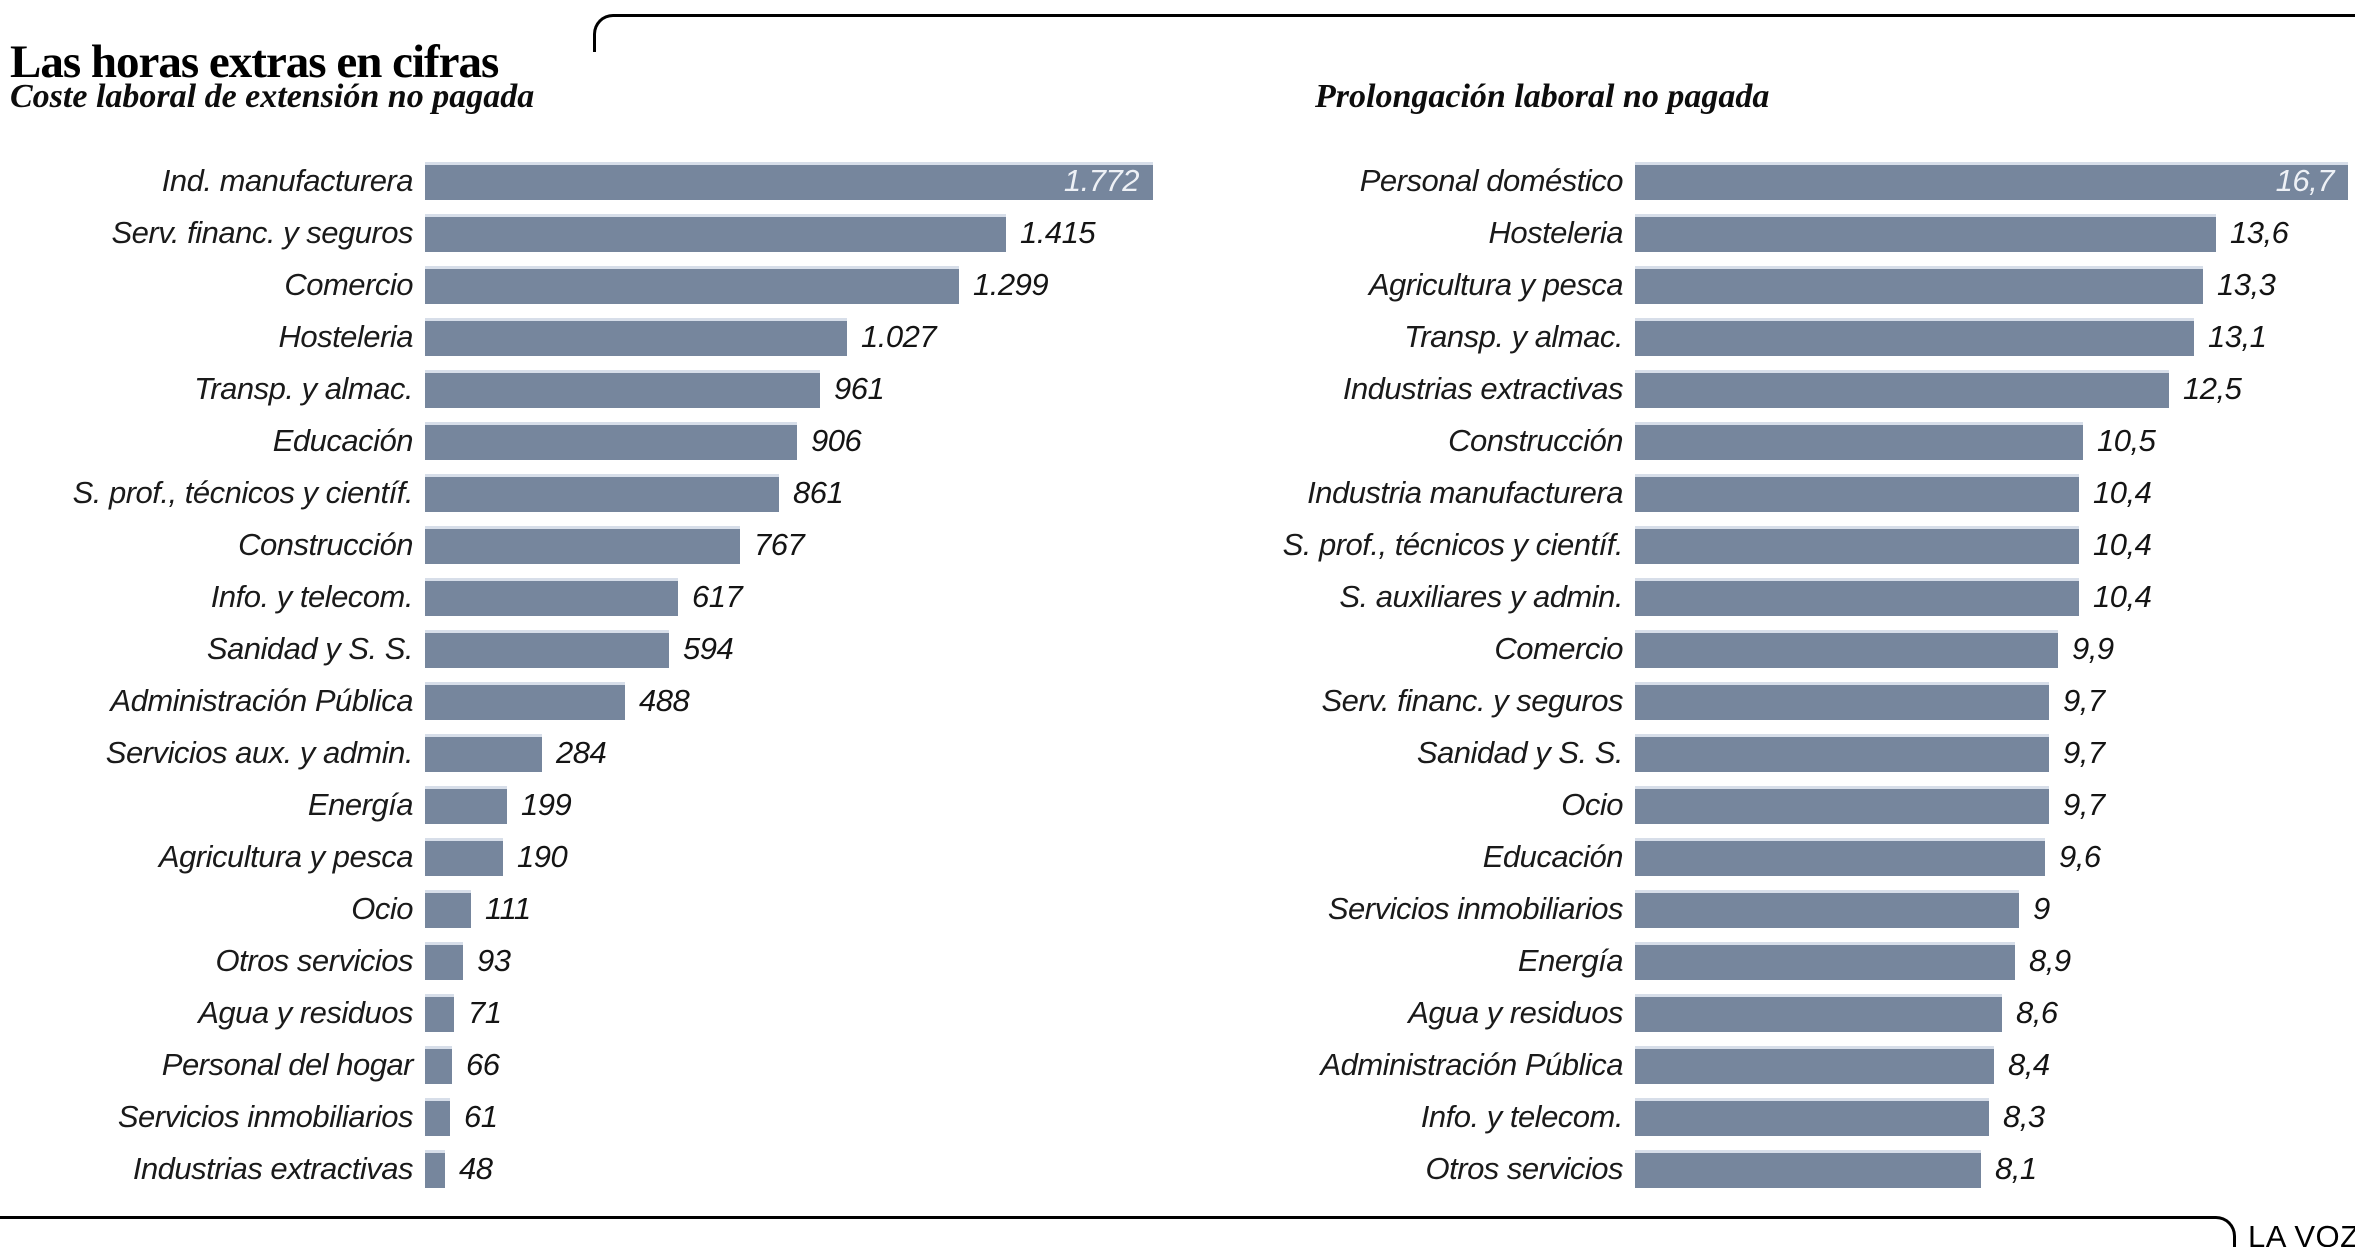 This screenshot has width=2355, height=1247. What do you see at coordinates (589, 597) in the screenshot?
I see `bar-row: Info. y telecom. 617` at bounding box center [589, 597].